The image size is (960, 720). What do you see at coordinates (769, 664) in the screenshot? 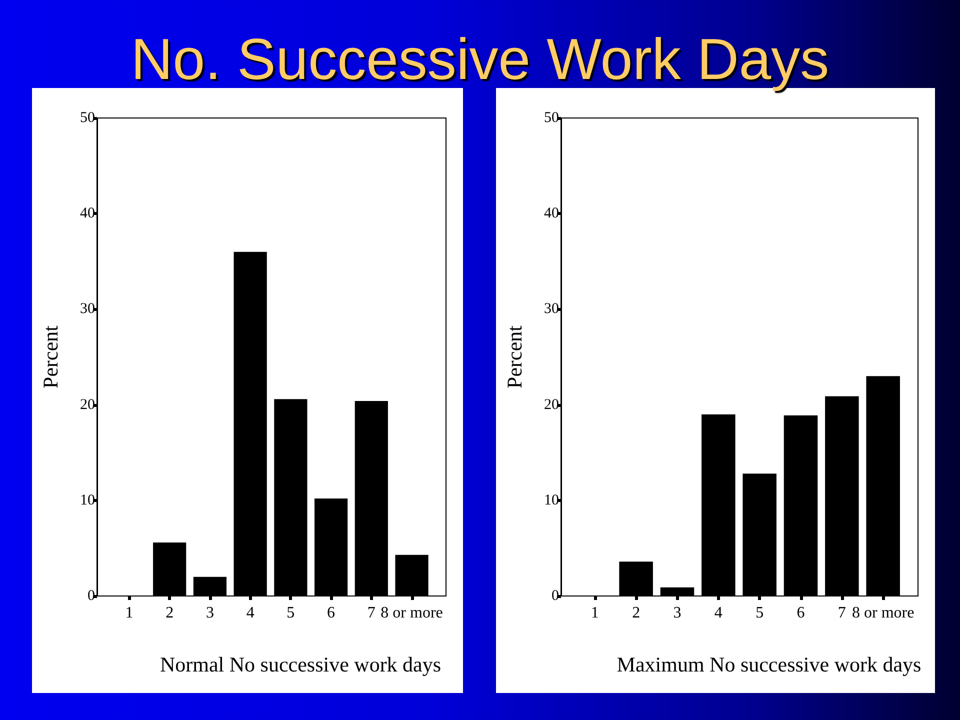
I see `x-axis-title: Maximum No successive work days` at bounding box center [769, 664].